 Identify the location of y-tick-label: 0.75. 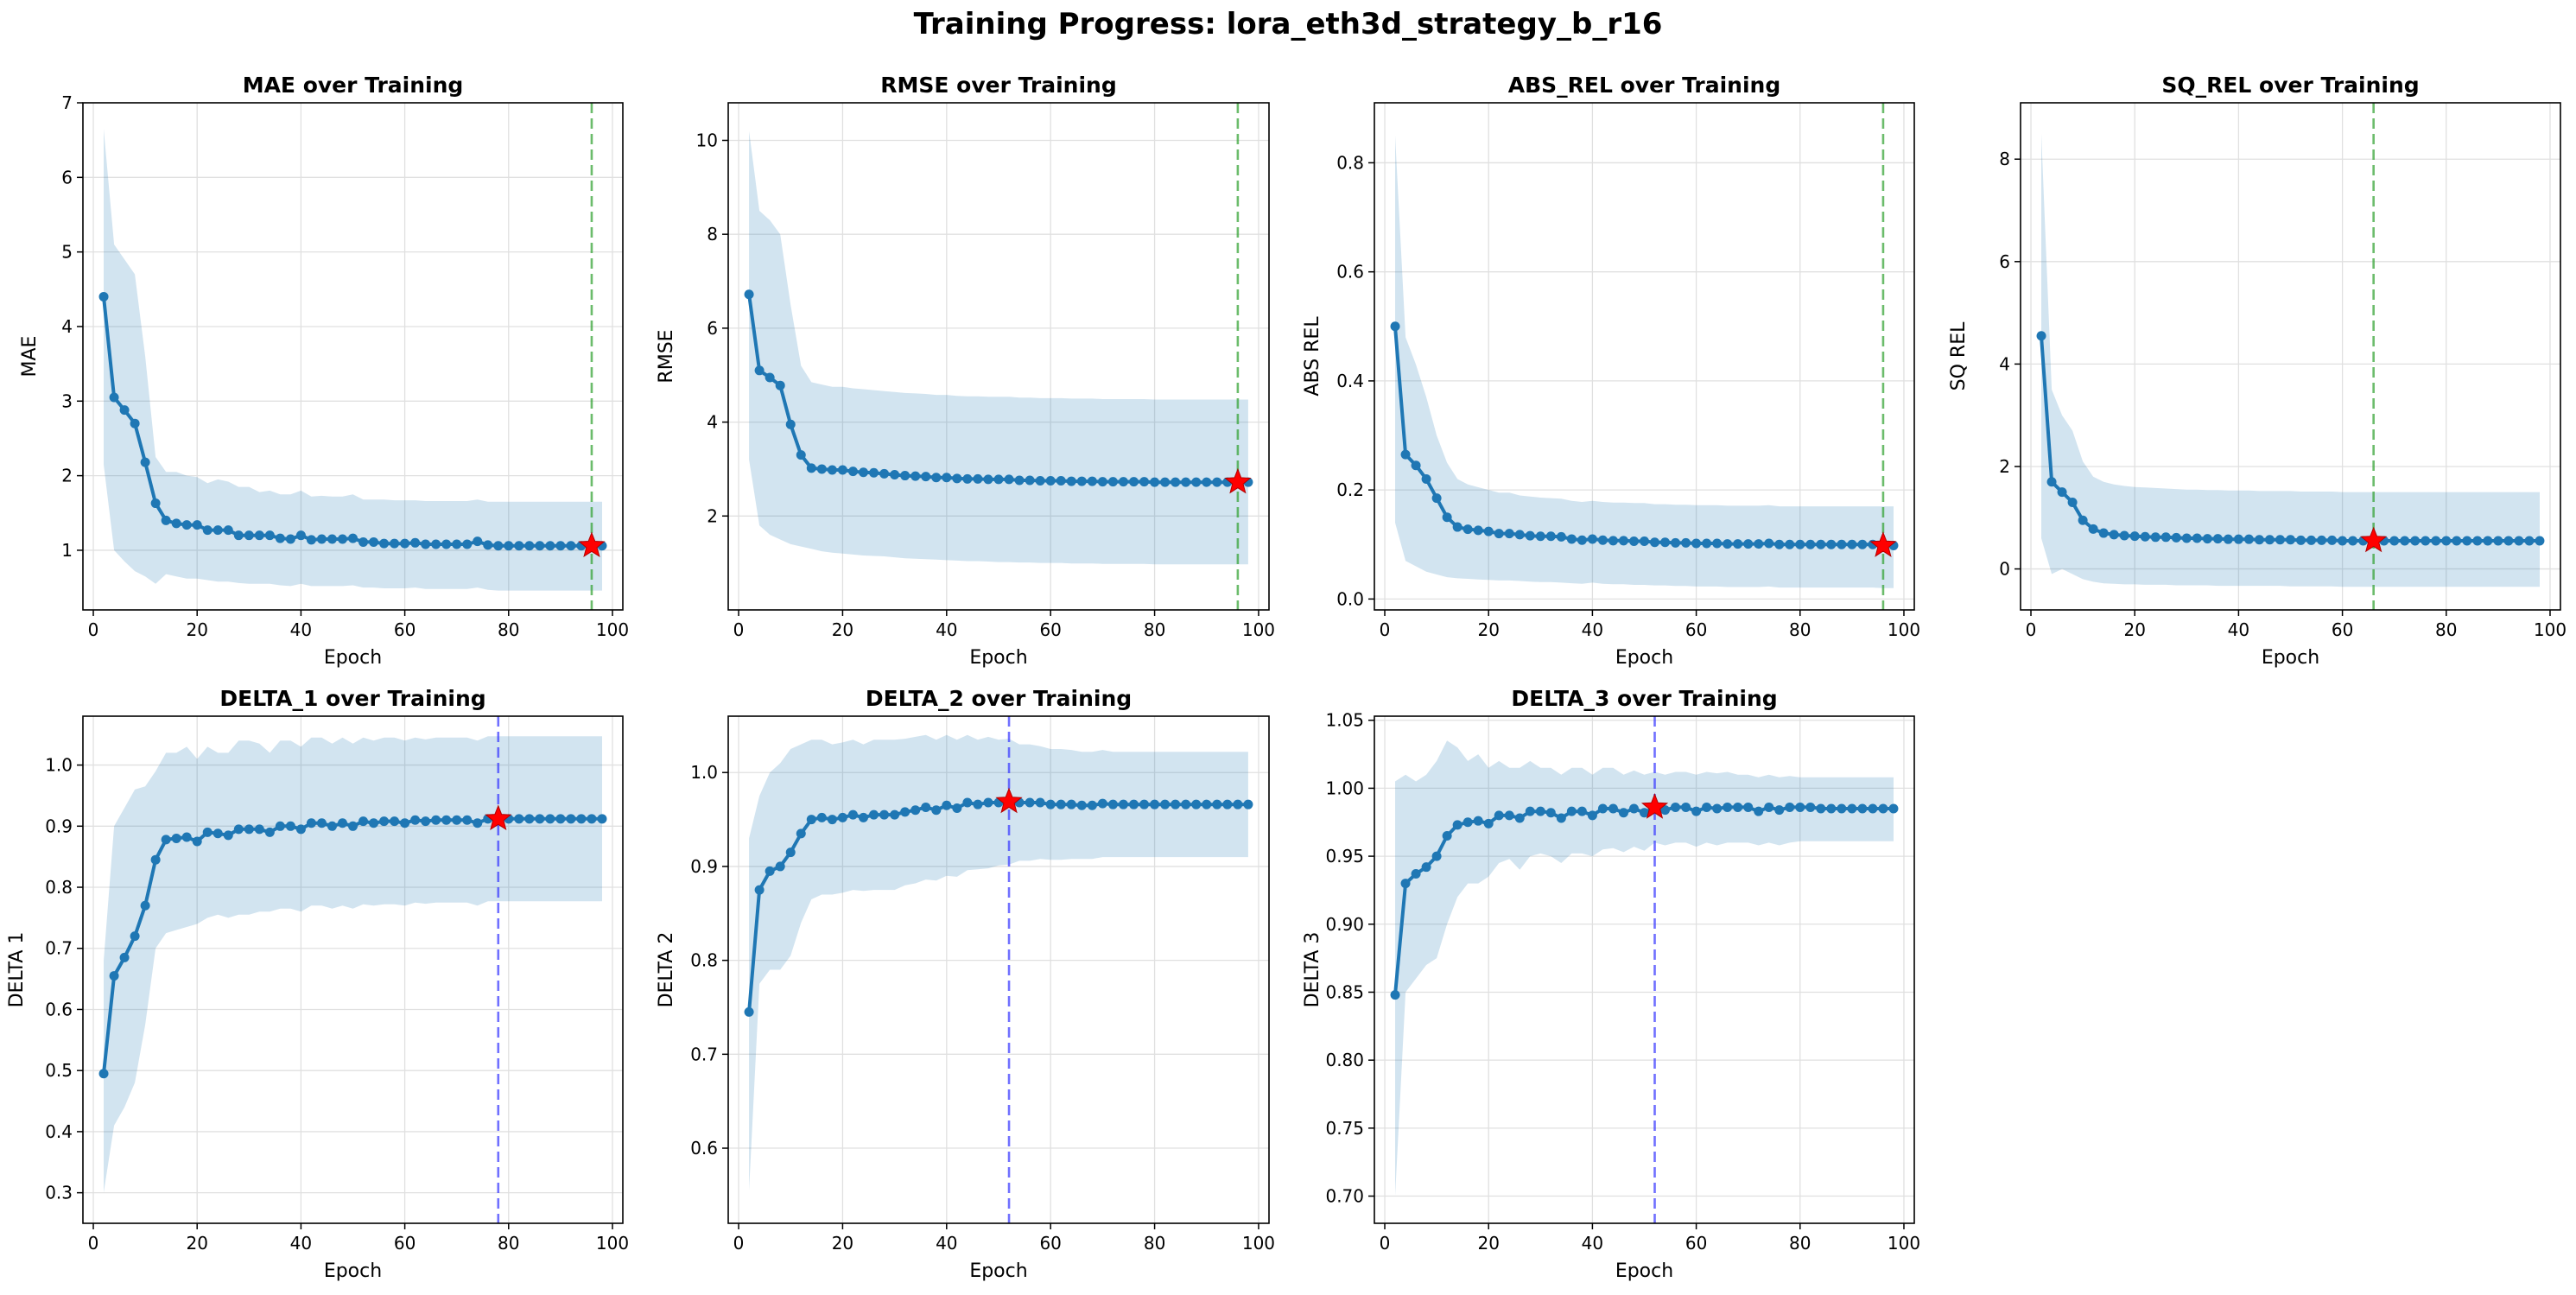
(1344, 1128).